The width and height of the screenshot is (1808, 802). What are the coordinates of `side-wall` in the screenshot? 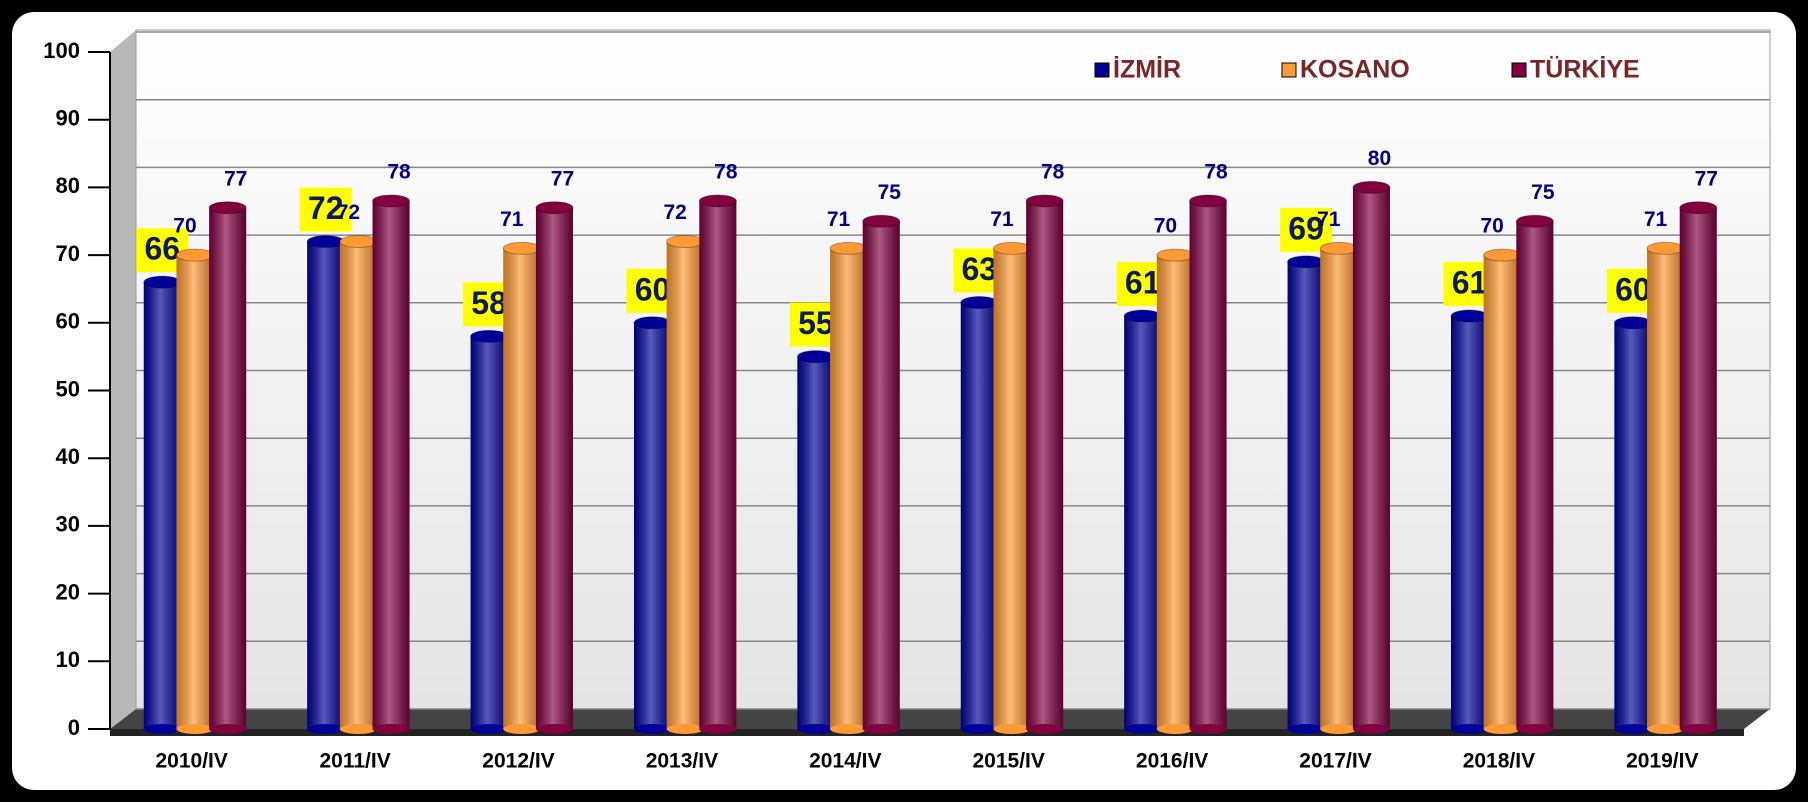 It's located at (123, 379).